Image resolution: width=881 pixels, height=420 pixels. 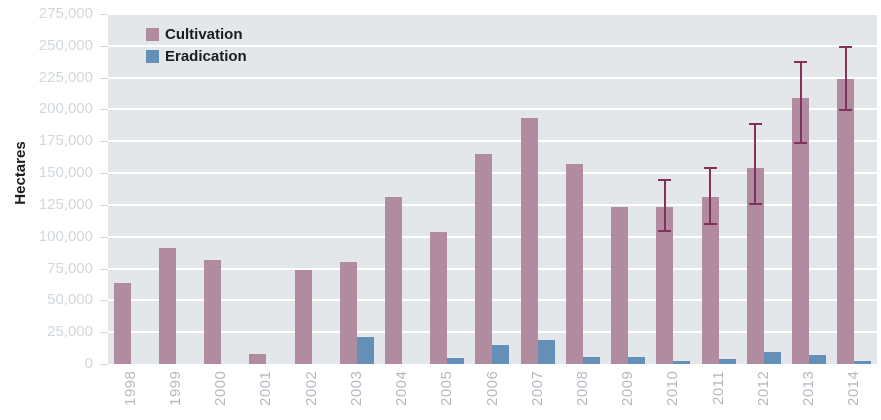 I want to click on year-group-2012, so click(x=763, y=189).